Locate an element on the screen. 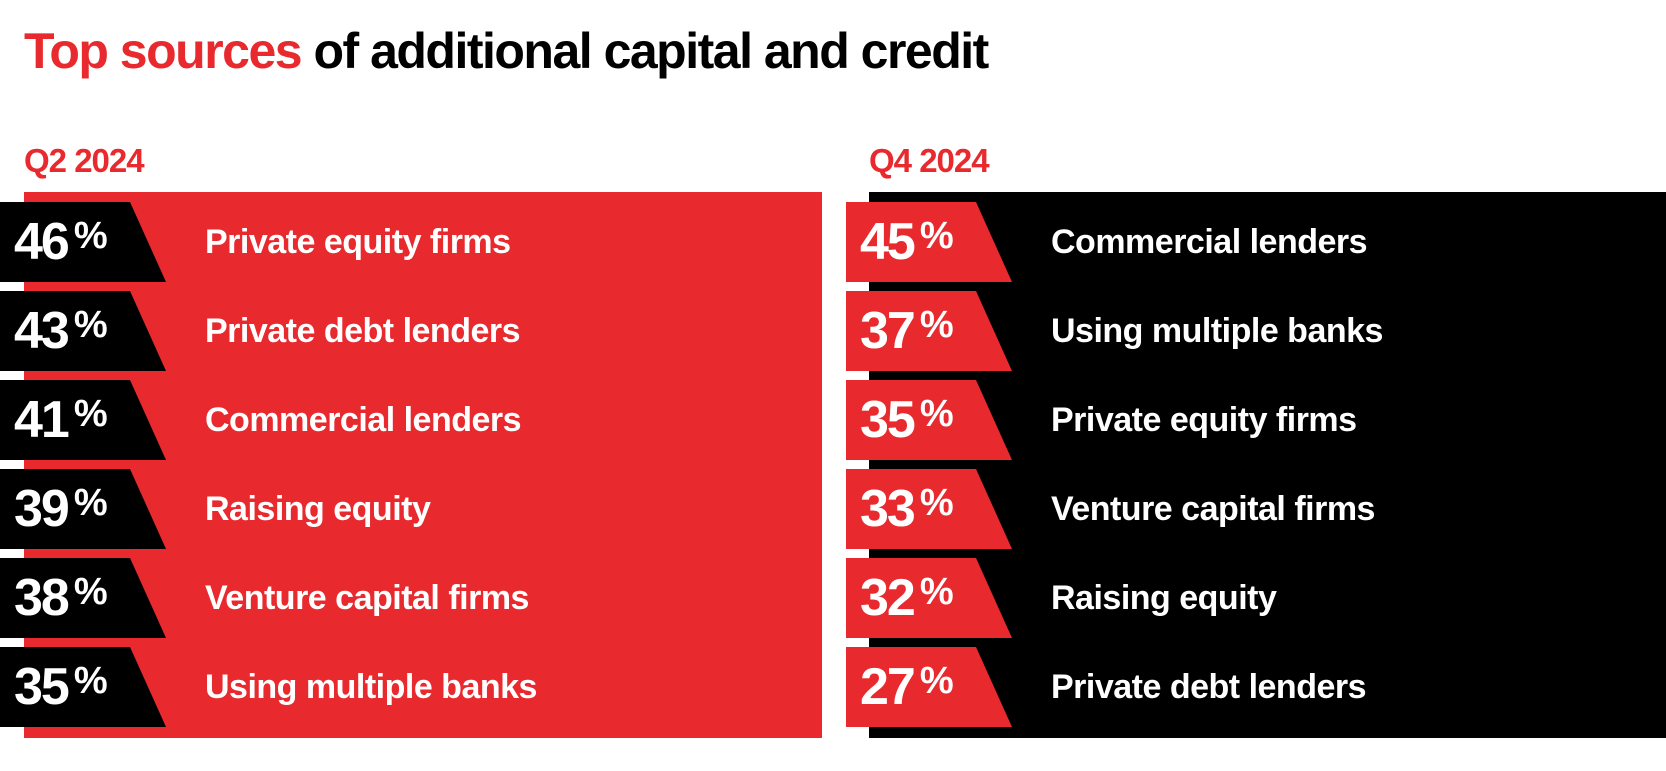 Image resolution: width=1666 pixels, height=771 pixels. value-label: 46% is located at coordinates (61, 248).